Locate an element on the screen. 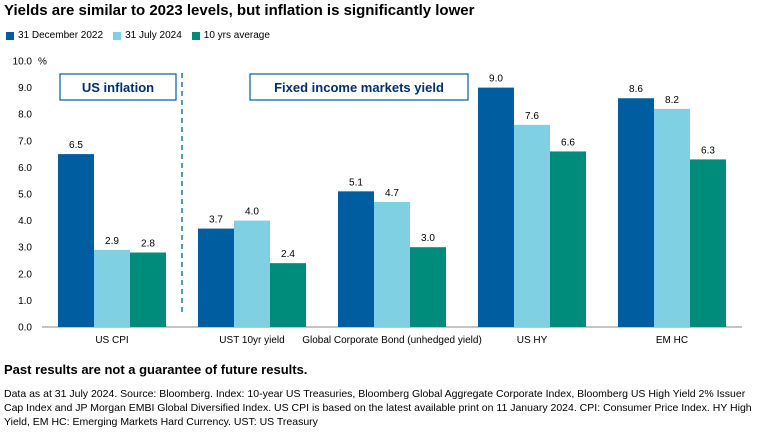 The image size is (769, 439). data-label: 8.6 is located at coordinates (636, 89).